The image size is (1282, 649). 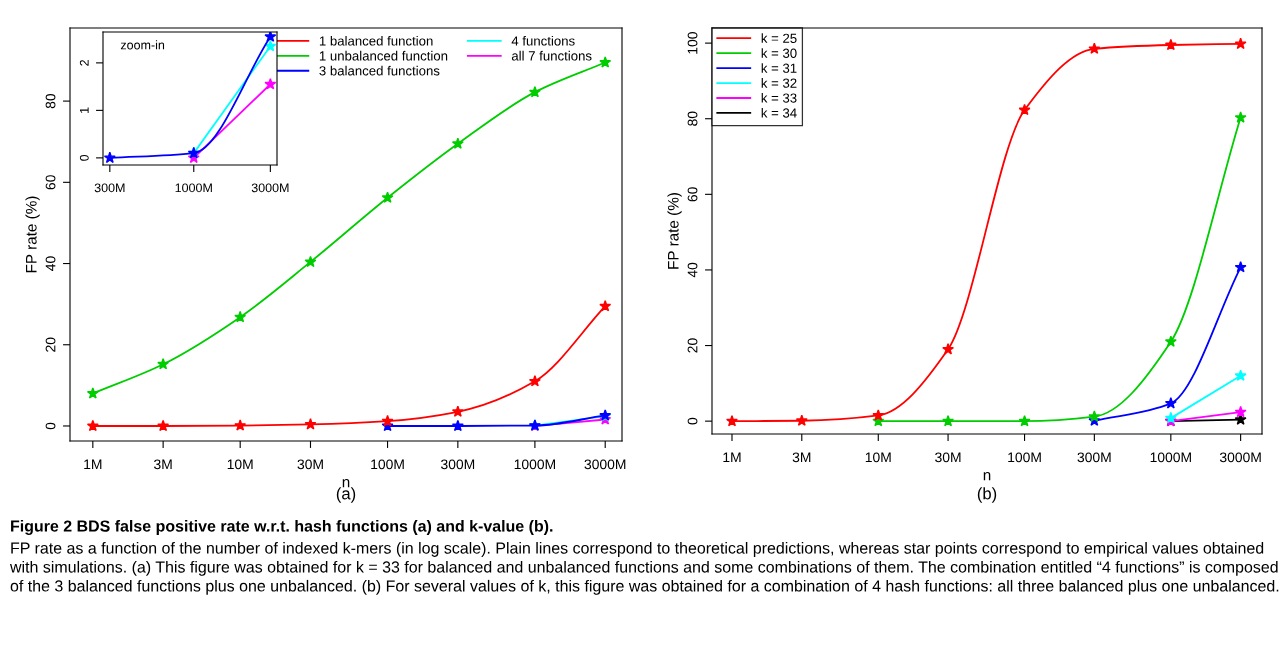 I want to click on text: FP rate as a function of the number of indexed k-mers (in log scale). Plain lines correspond to theoretical predictions, whereas star points correspond to empirical values obtained with simulations. (a) This figure was obtained for k = 33 for balanced and unbalanced functions and some combinations of them. The combination entitled “4 functions” is composed of the 3 balanced functions plus one unbalanced. (b) For several values of k, this figure was obtained for a combination of 4 hash functions: all three balanced plus one unbalanced., so click(x=644, y=568).